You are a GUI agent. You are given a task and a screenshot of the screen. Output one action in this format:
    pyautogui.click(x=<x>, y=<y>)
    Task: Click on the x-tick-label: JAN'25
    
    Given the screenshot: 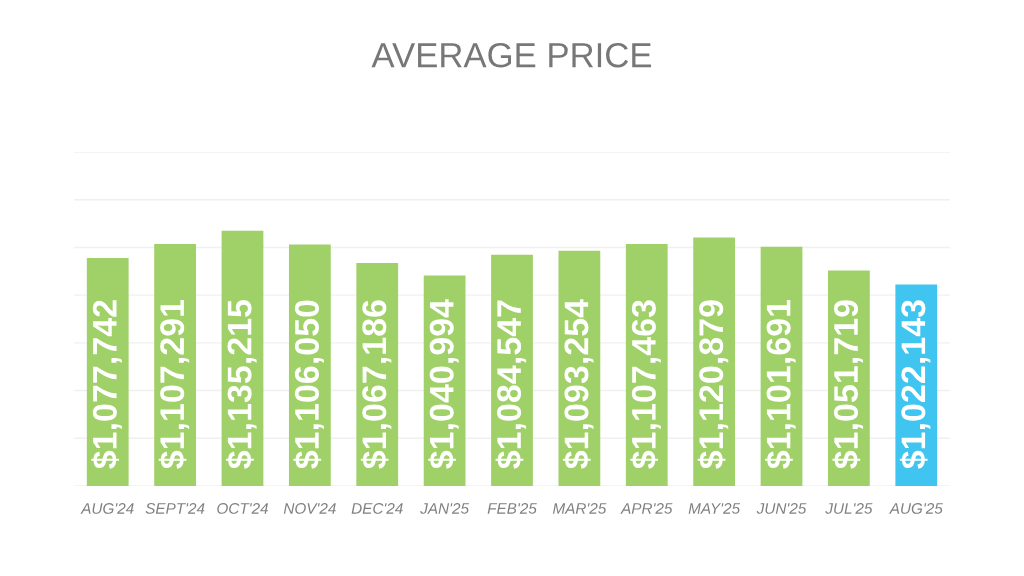 What is the action you would take?
    pyautogui.click(x=445, y=508)
    